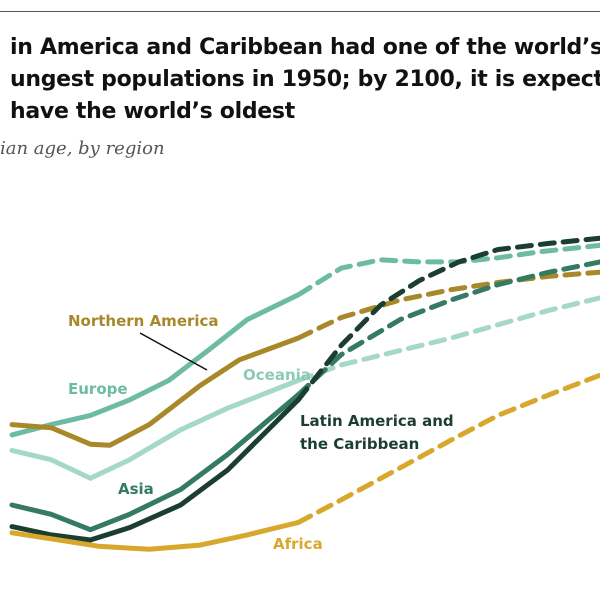 The height and width of the screenshot is (589, 600). I want to click on series-latin-america-and-the-caribbean-solid, so click(155, 470).